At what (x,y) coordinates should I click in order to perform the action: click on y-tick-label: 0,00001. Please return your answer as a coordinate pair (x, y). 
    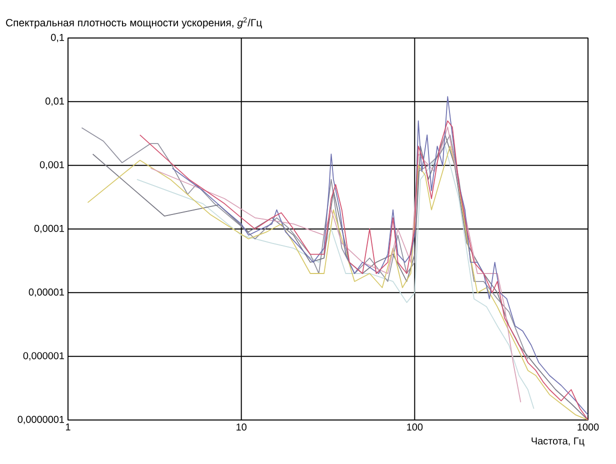
    Looking at the image, I should click on (46, 292).